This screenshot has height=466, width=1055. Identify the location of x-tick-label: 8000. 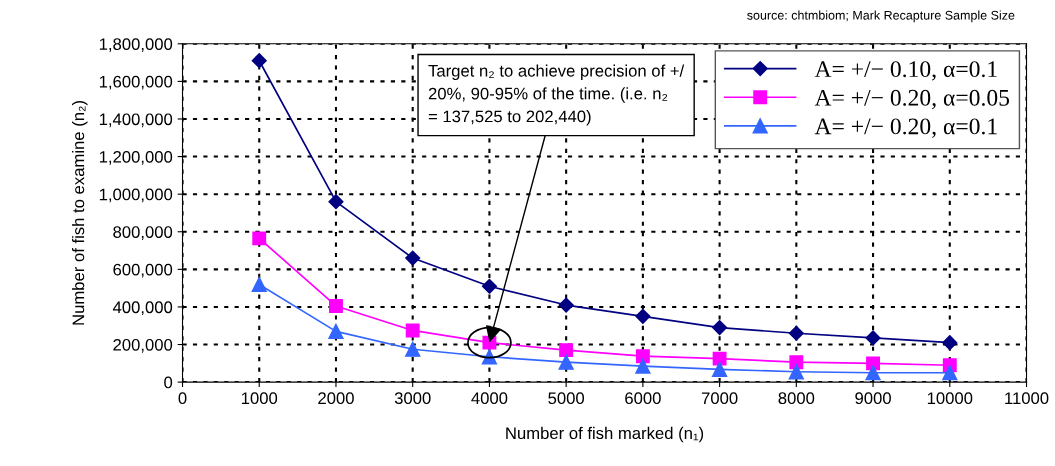
(796, 398).